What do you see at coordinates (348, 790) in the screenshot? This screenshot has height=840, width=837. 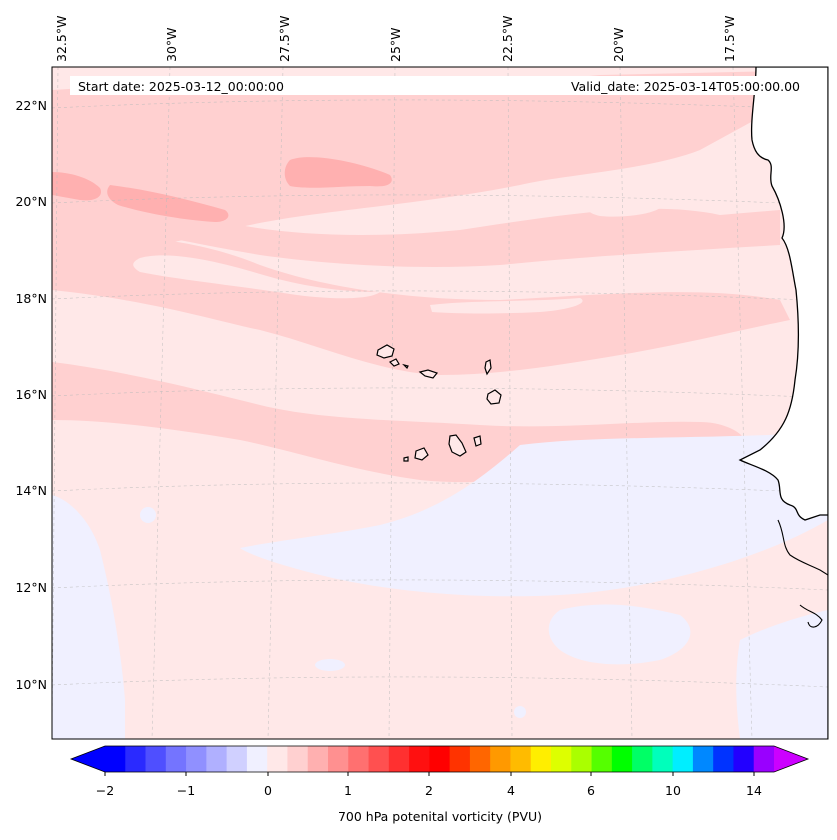 I see `colorbar-tick-label: 1` at bounding box center [348, 790].